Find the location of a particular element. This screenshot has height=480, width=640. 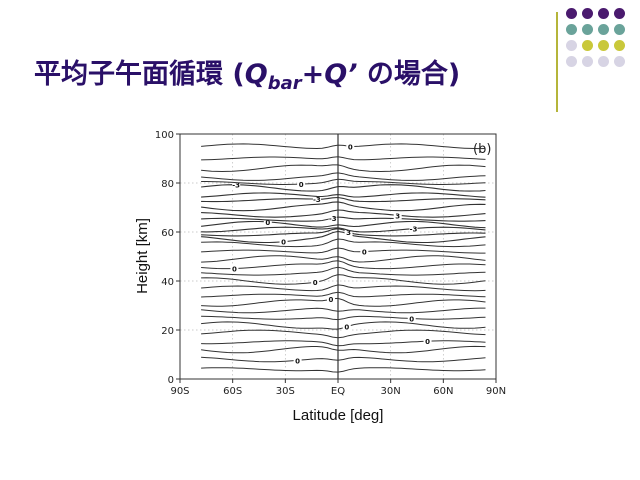

x-tick-label: 90N is located at coordinates (496, 391).